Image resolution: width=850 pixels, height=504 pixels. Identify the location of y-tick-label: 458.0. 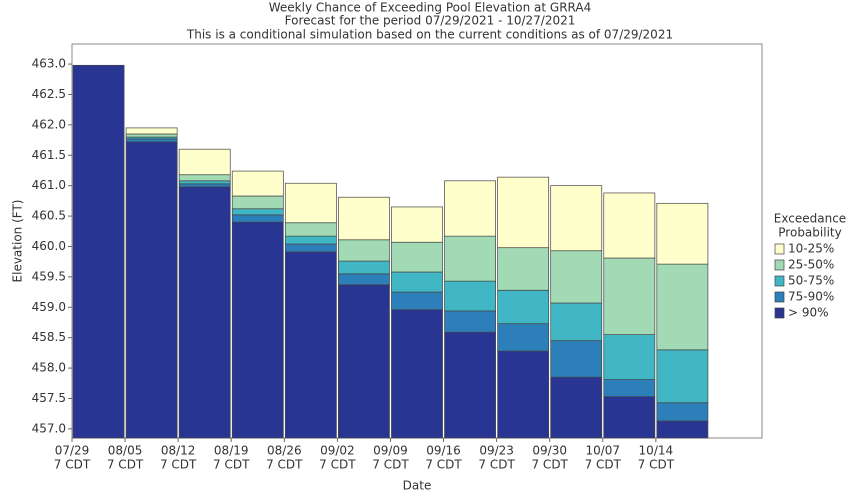
(49, 368).